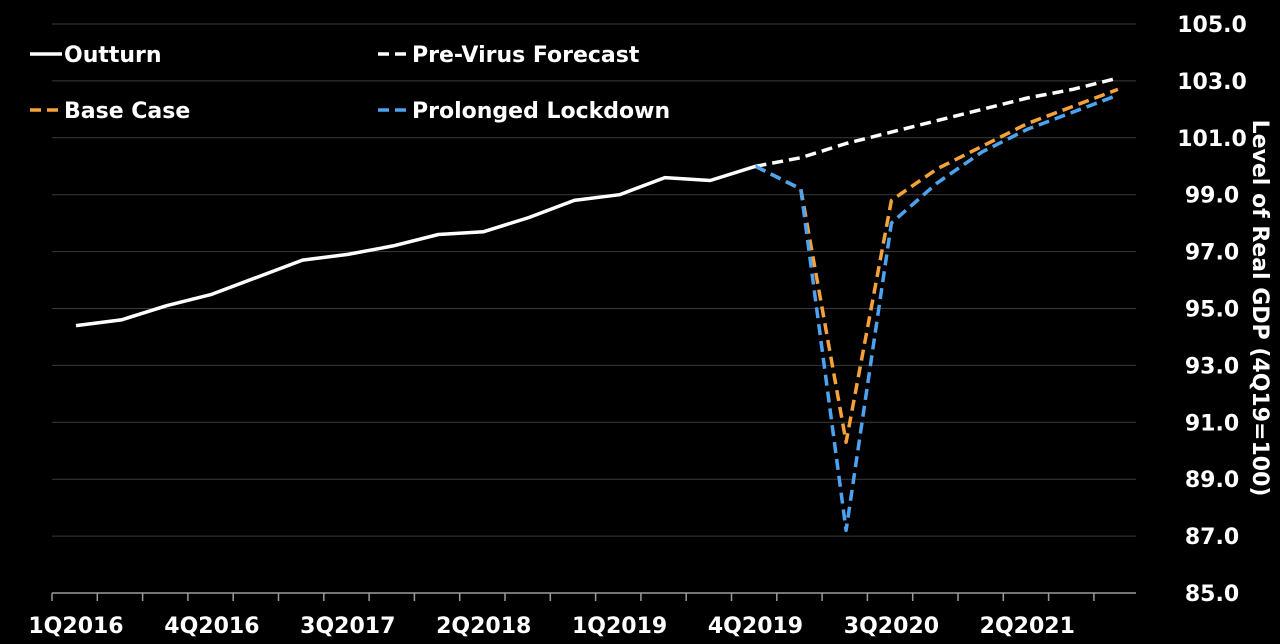 The height and width of the screenshot is (644, 1280). What do you see at coordinates (1212, 366) in the screenshot?
I see `y-tick-label: 93.0` at bounding box center [1212, 366].